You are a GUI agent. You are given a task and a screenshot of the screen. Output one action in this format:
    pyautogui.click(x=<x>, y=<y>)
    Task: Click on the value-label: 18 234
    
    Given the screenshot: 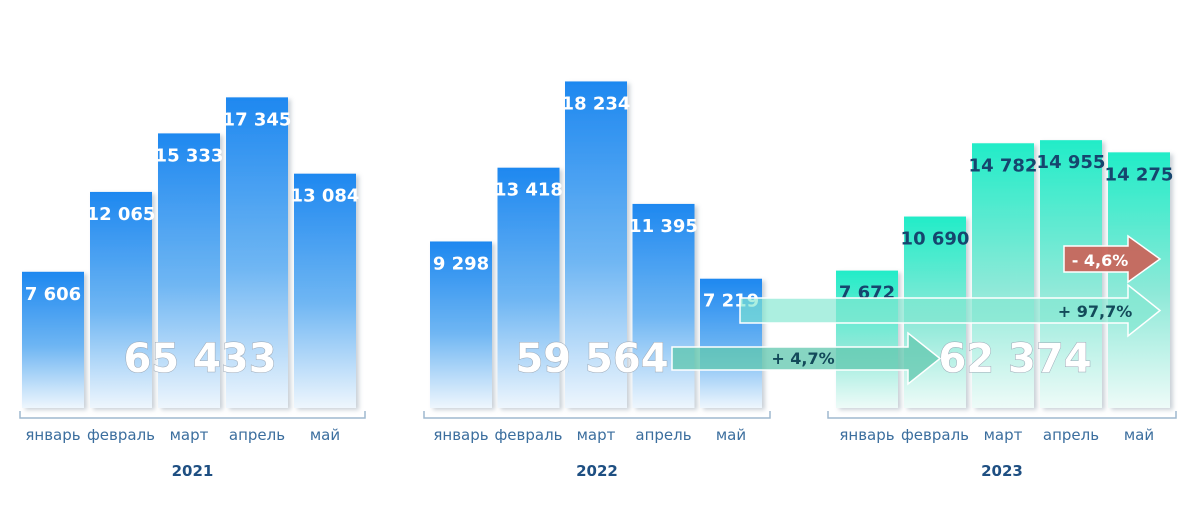 What is the action you would take?
    pyautogui.click(x=596, y=103)
    